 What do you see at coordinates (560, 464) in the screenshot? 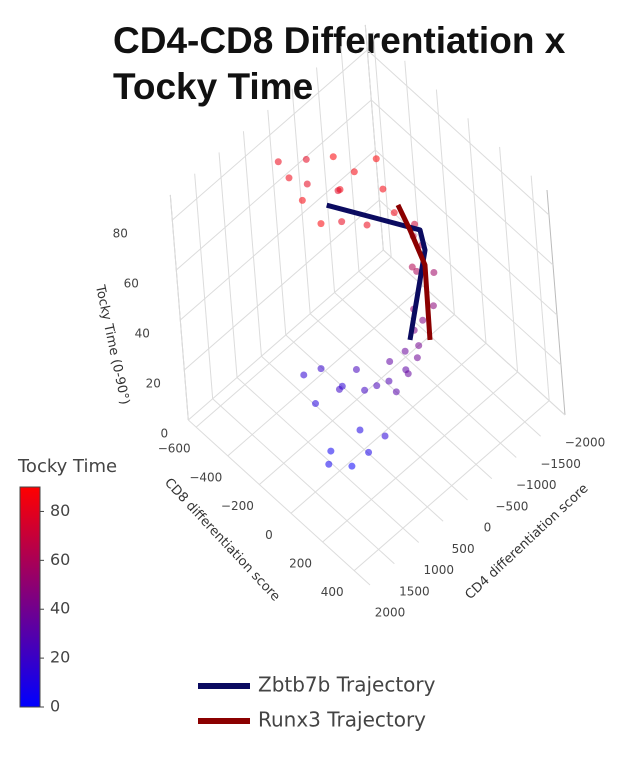
I see `y-tick-label: −1500` at bounding box center [560, 464].